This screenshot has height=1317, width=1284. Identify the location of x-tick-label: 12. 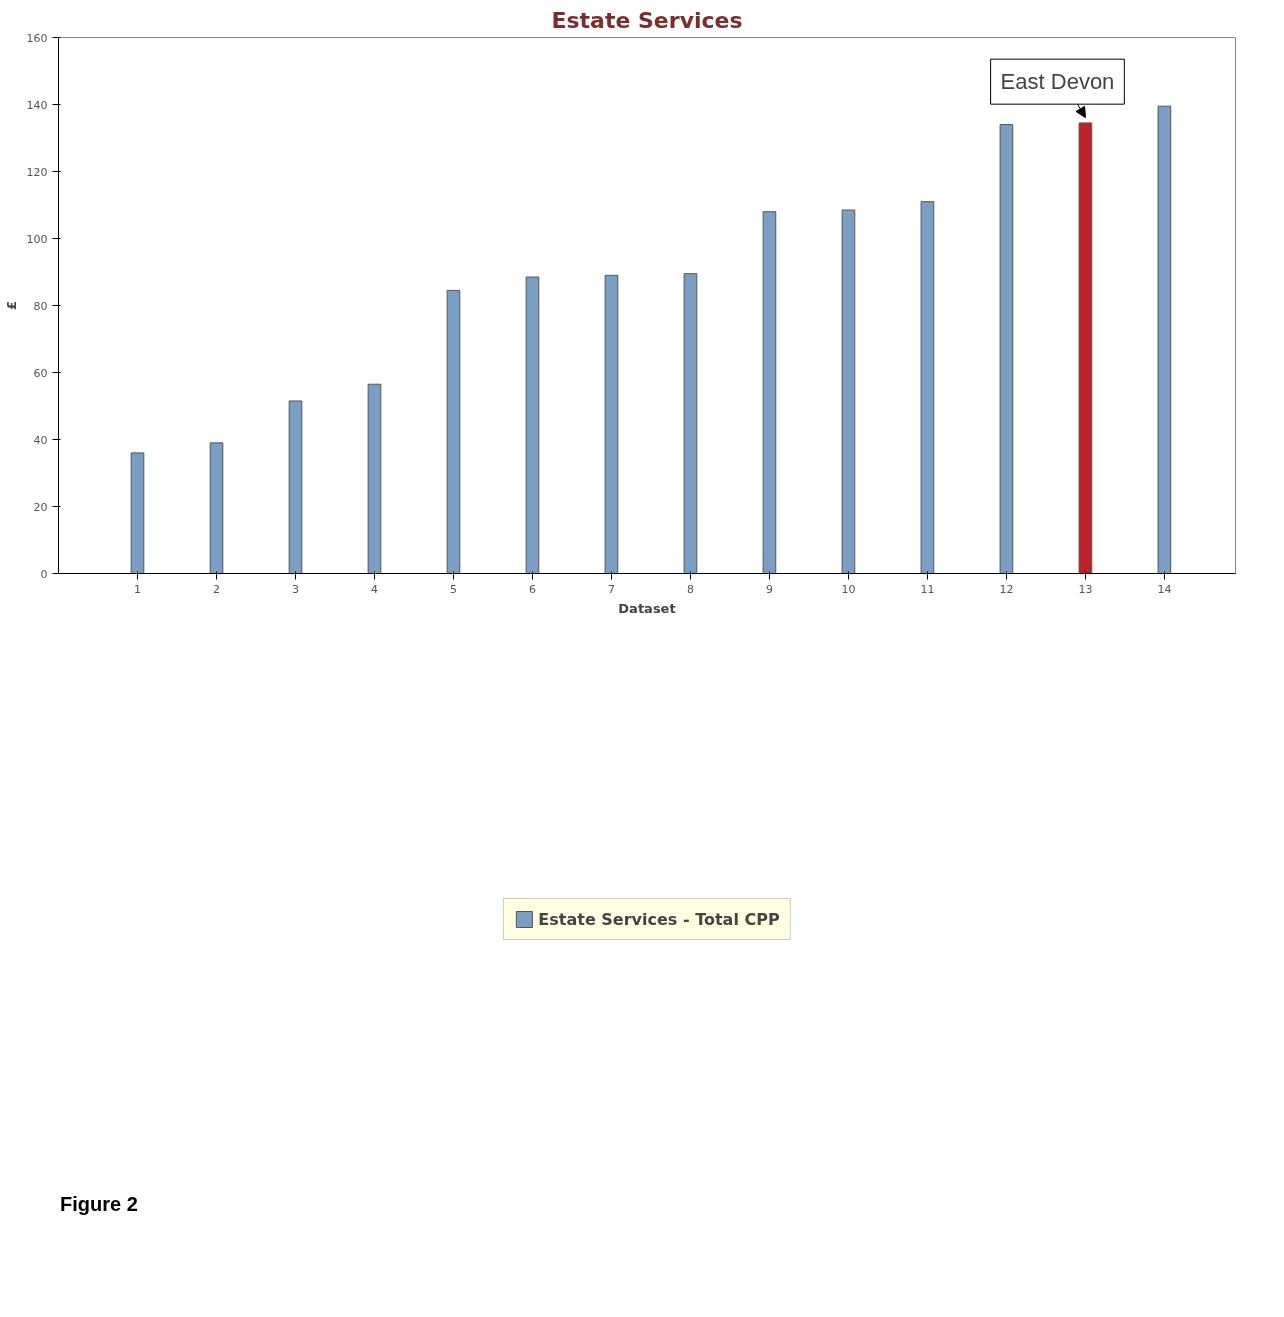
(1006, 589).